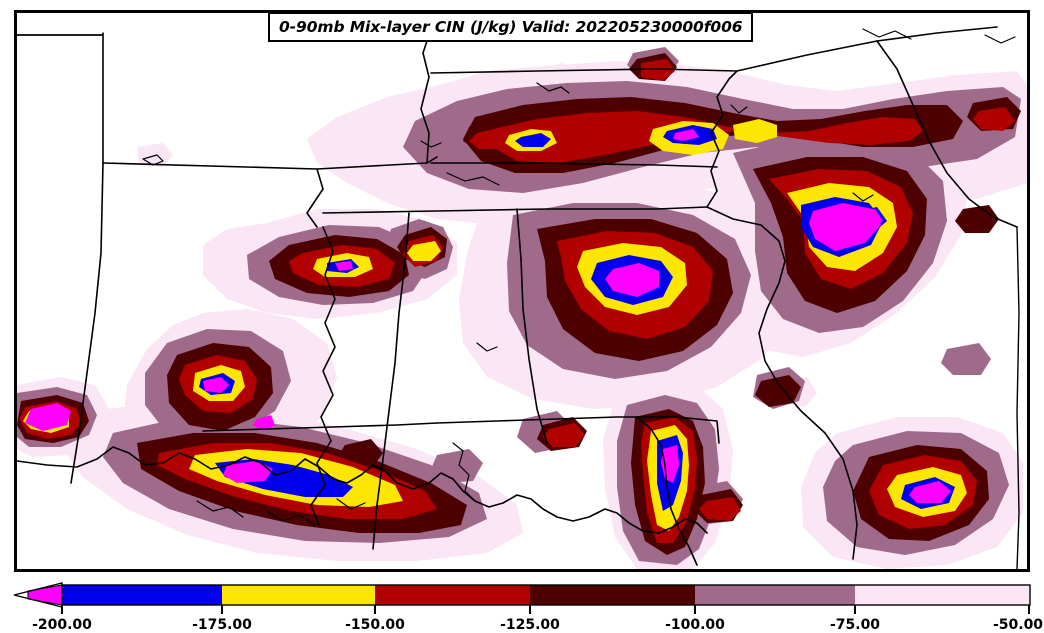  I want to click on colorbar-tick-label: -125.00, so click(530, 625).